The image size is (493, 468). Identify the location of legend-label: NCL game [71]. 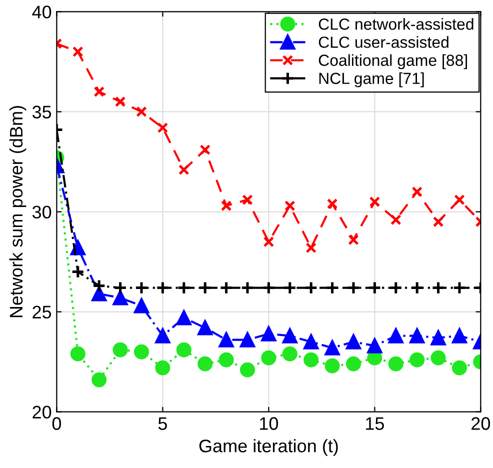
(371, 80).